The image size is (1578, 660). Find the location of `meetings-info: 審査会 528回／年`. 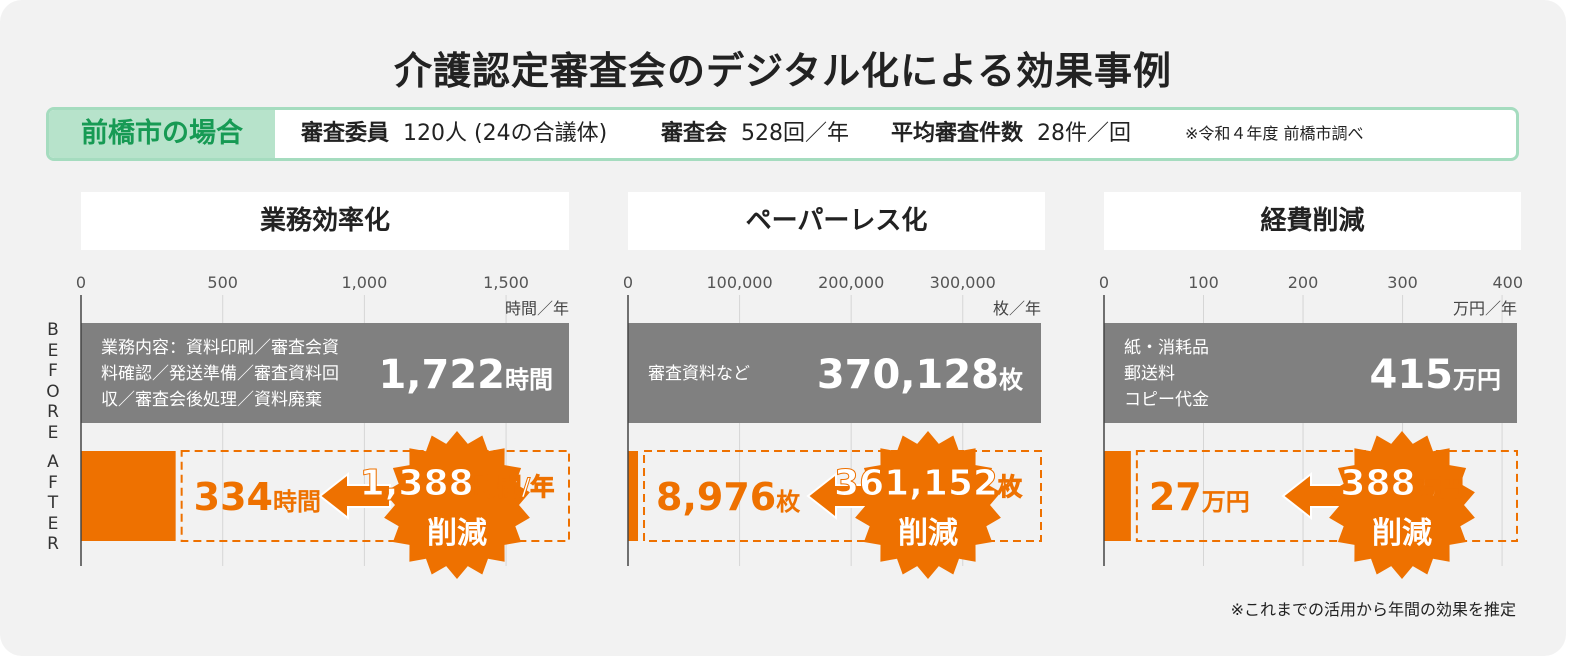

meetings-info: 審査会 528回／年 is located at coordinates (755, 134).